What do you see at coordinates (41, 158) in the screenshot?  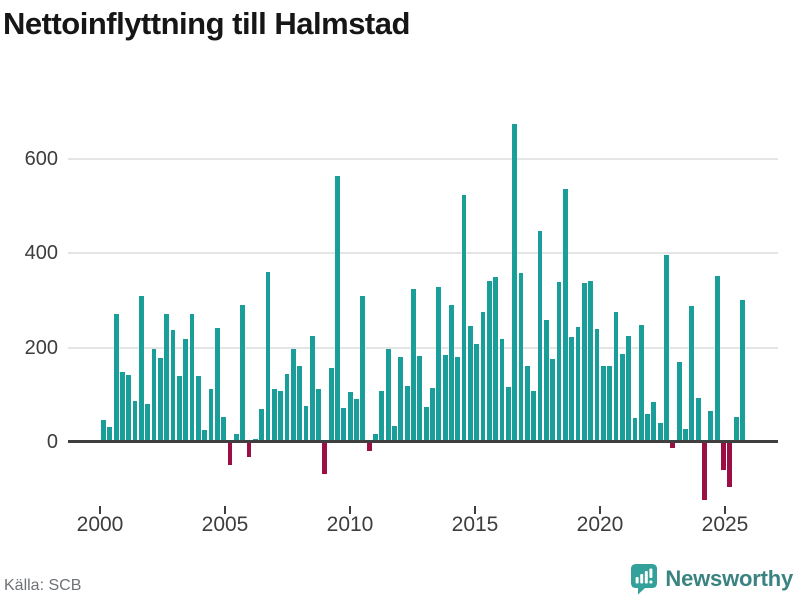 I see `y-axis-label: 600` at bounding box center [41, 158].